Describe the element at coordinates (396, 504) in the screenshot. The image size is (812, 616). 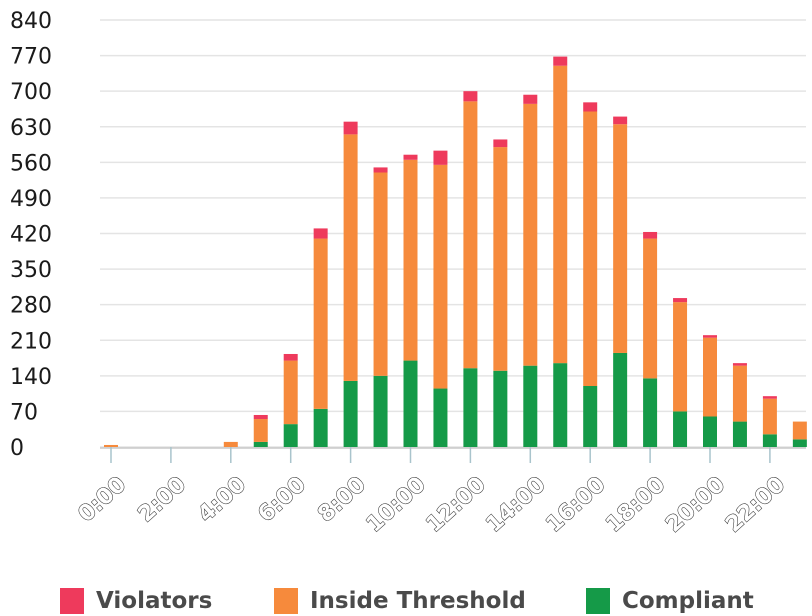
I see `x-tick-label: 10:00` at that location.